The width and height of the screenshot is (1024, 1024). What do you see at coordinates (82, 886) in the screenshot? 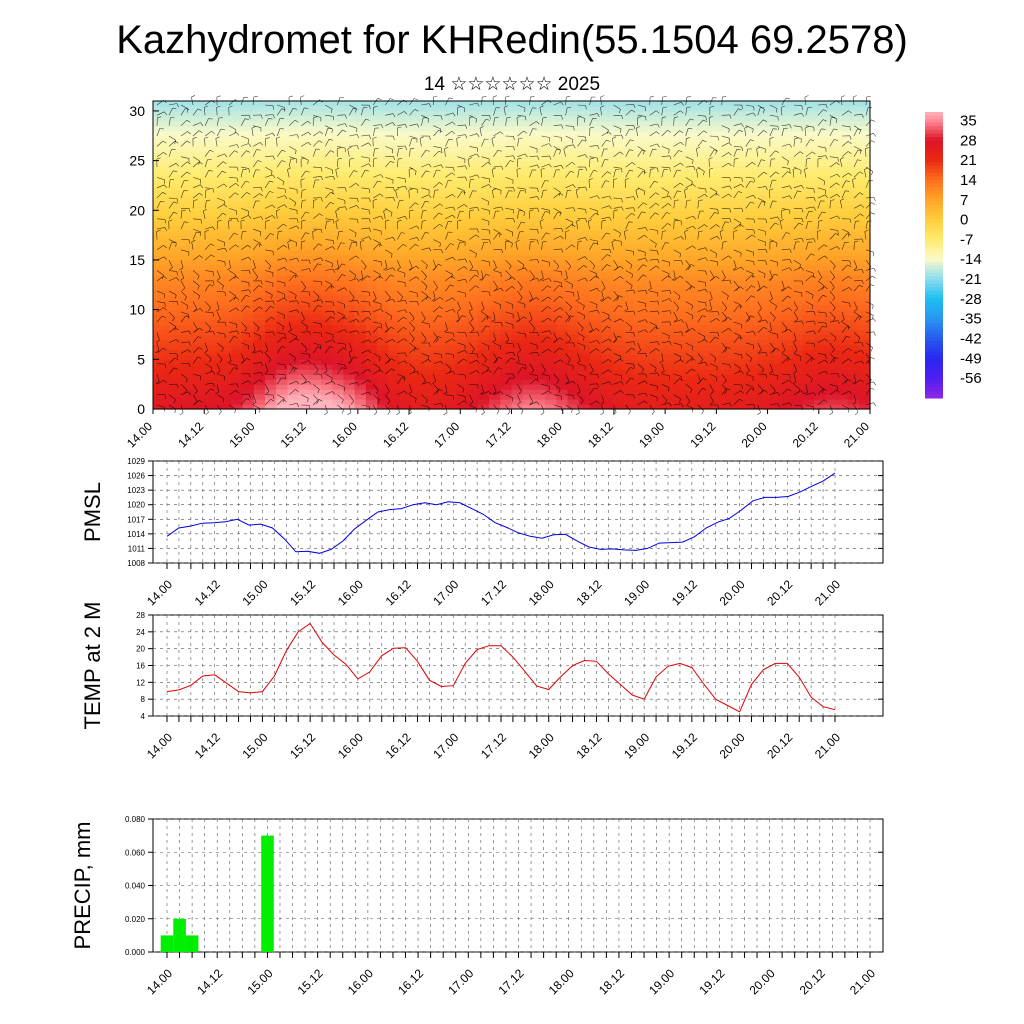
I see `y-axis-label: PRECIP, mm` at bounding box center [82, 886].